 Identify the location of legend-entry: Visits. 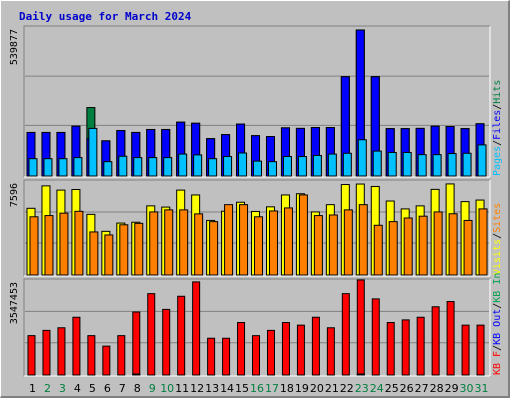
(497, 257).